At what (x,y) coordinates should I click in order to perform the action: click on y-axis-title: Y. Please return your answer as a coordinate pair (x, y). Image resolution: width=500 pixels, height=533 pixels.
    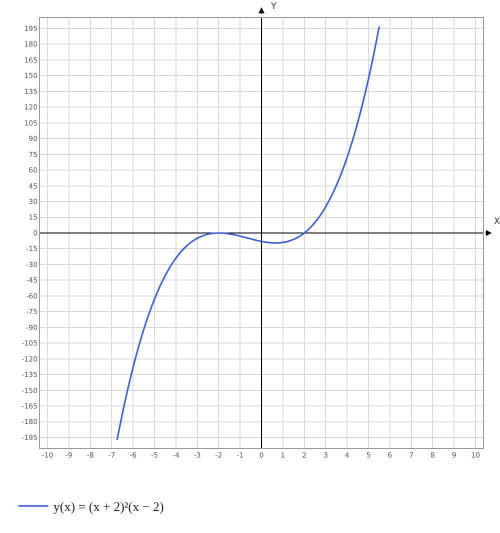
    Looking at the image, I should click on (273, 7).